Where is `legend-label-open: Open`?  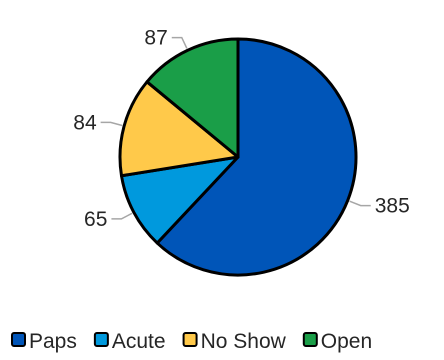 legend-label-open: Open is located at coordinates (346, 341).